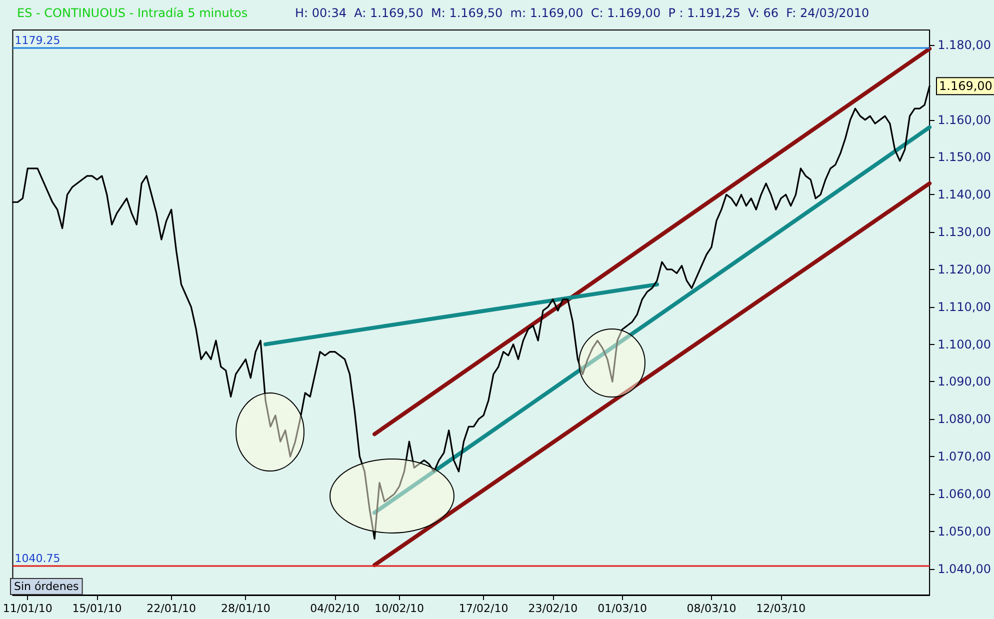 The height and width of the screenshot is (619, 994). Describe the element at coordinates (964, 307) in the screenshot. I see `y-tick-label: 1.110,00` at that location.